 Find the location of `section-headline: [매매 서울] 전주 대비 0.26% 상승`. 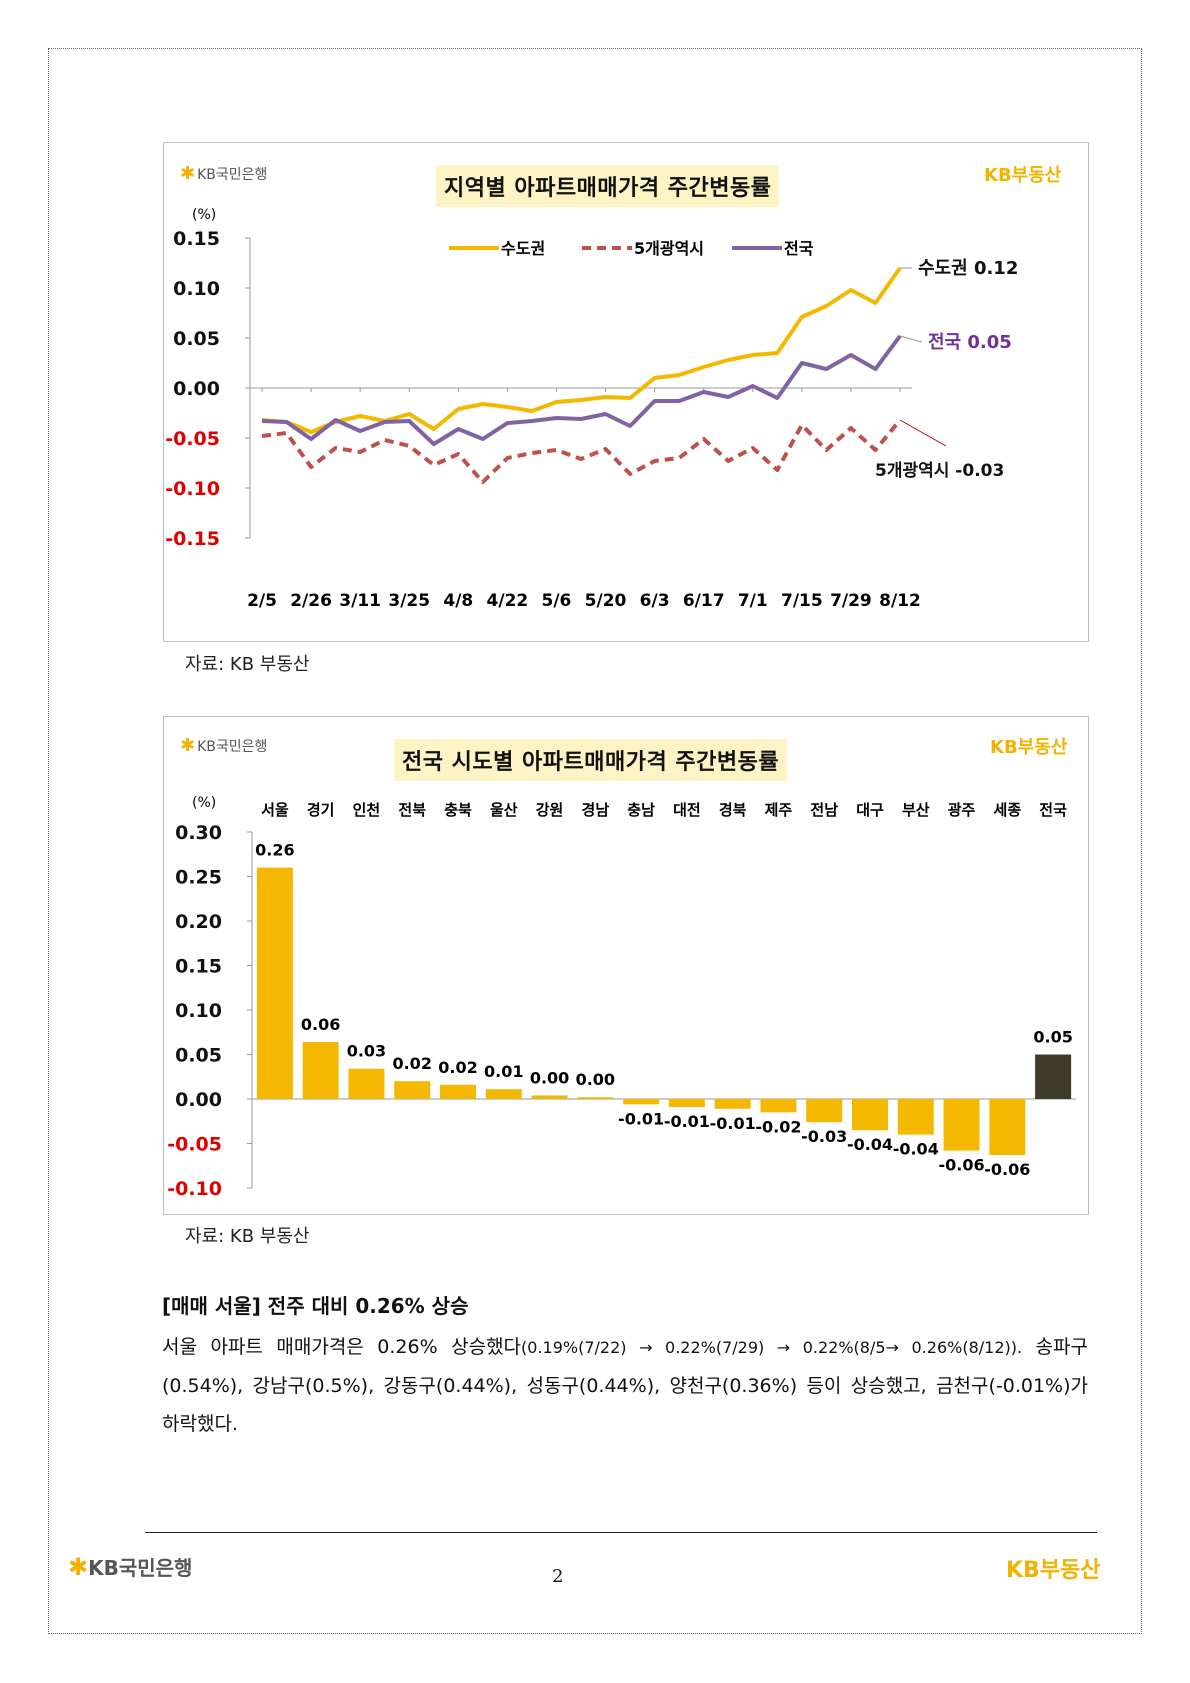

section-headline: [매매 서울] 전주 대비 0.26% 상승 is located at coordinates (315, 1306).